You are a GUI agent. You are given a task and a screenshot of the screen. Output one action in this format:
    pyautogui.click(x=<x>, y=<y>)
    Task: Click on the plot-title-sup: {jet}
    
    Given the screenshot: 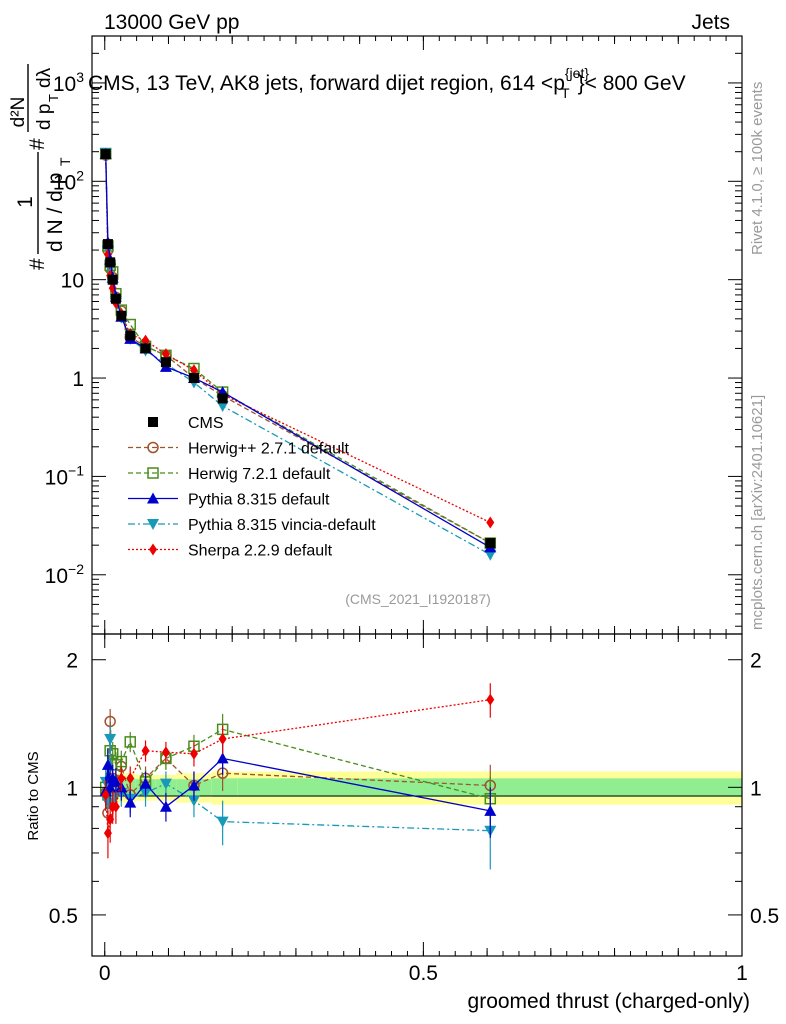 What is the action you would take?
    pyautogui.click(x=577, y=73)
    